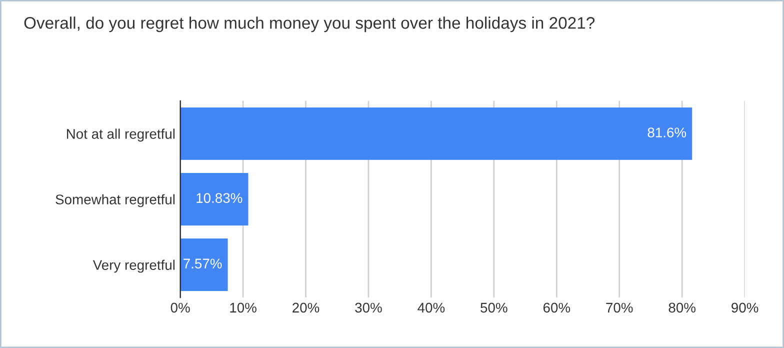 The height and width of the screenshot is (348, 784). I want to click on x-tick-label: 60%, so click(556, 307).